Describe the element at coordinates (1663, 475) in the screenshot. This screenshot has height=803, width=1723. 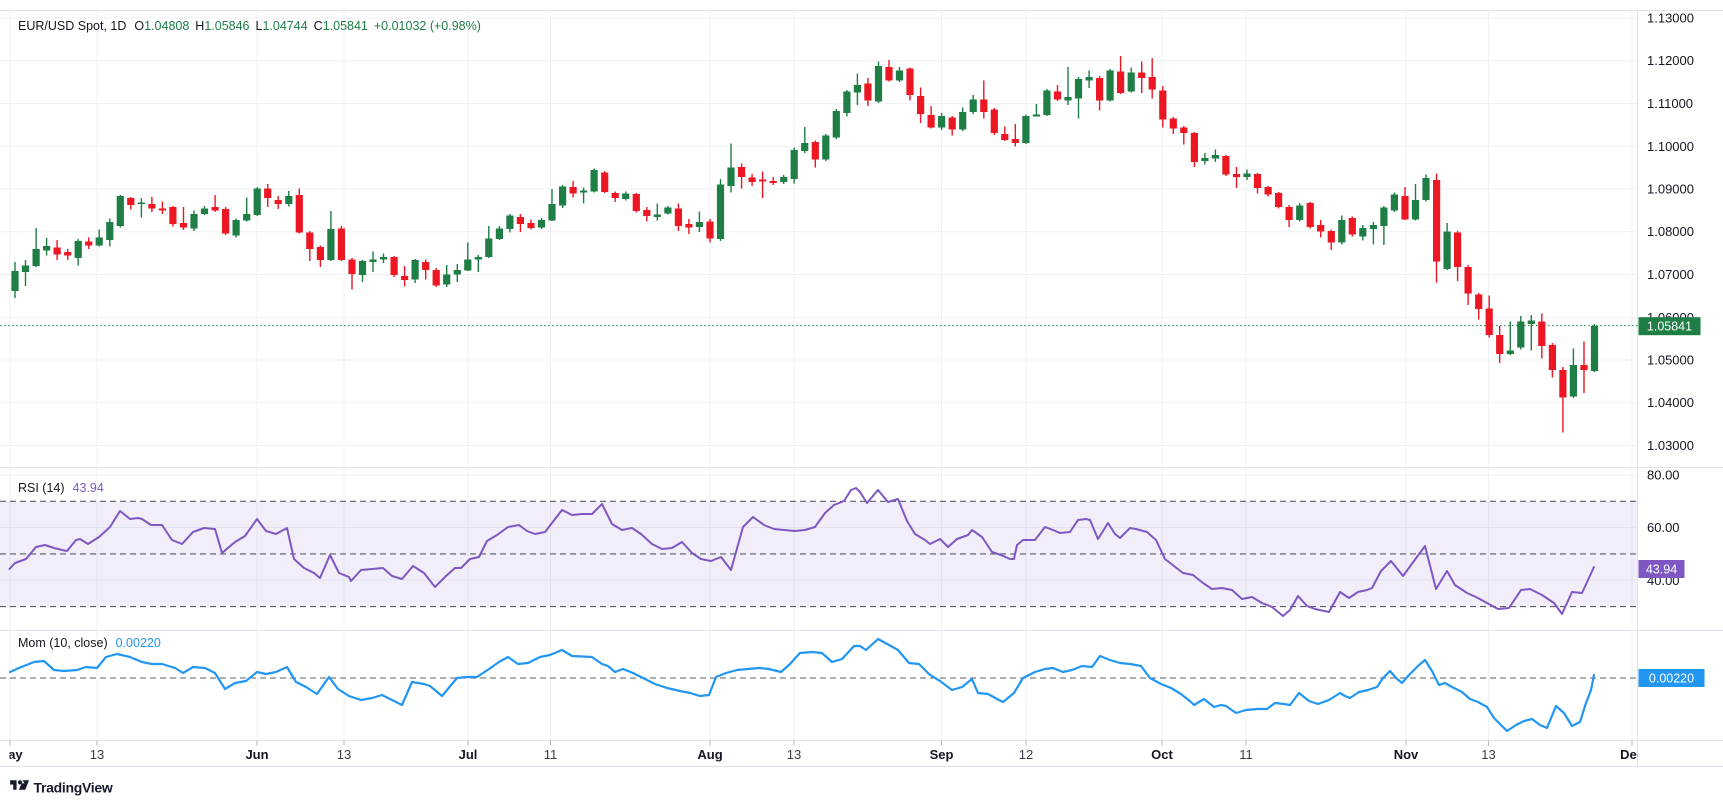
I see `svg-text: 80.00` at that location.